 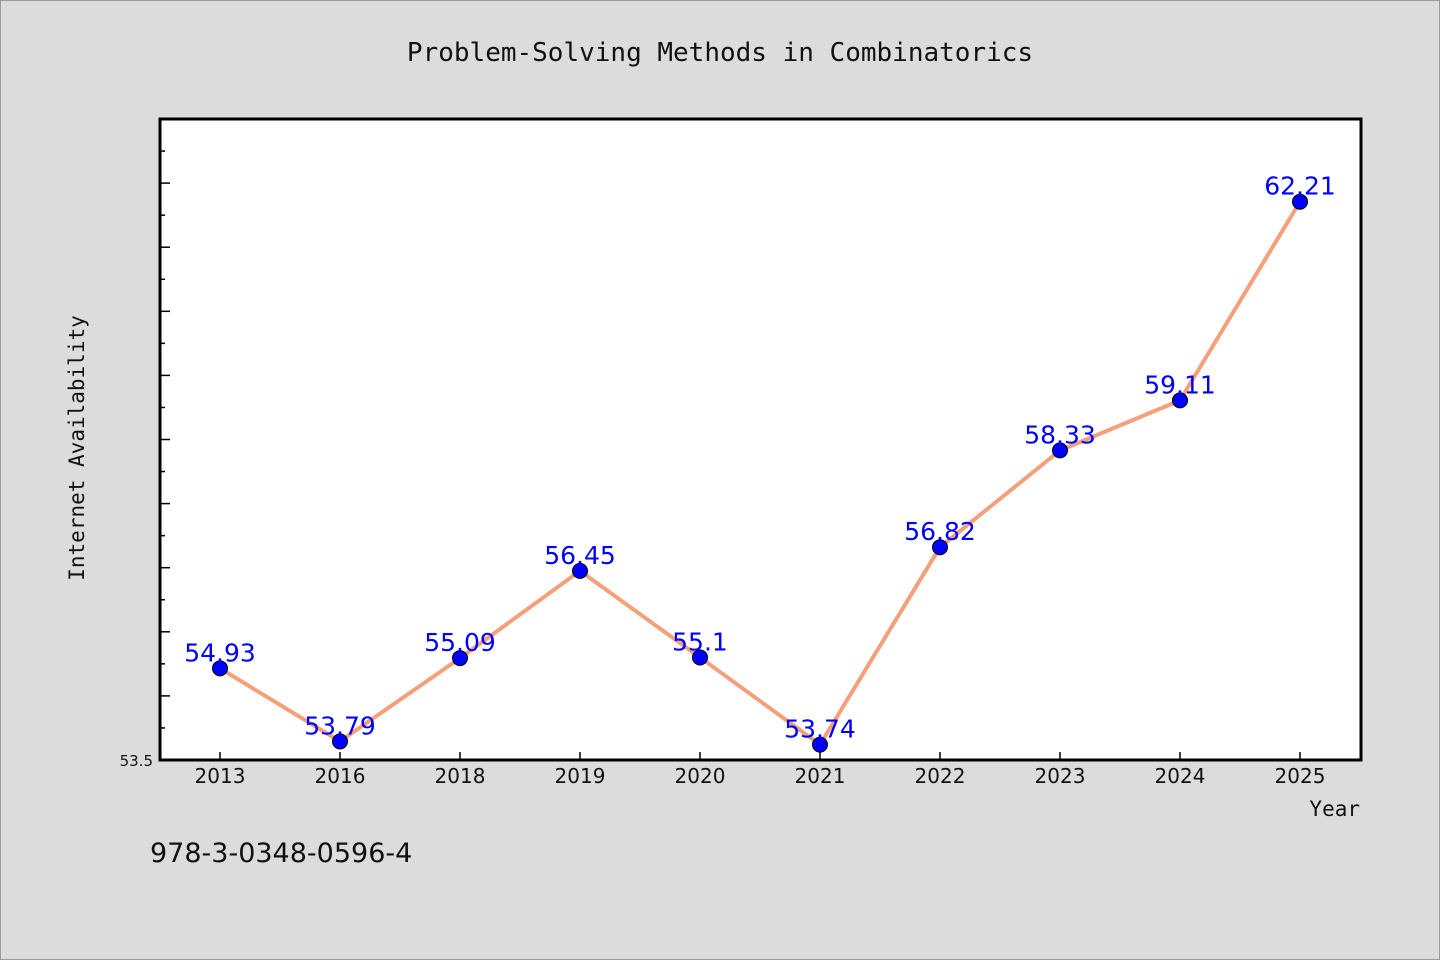 I want to click on y-axis-label: Internet Availability, so click(x=77, y=448).